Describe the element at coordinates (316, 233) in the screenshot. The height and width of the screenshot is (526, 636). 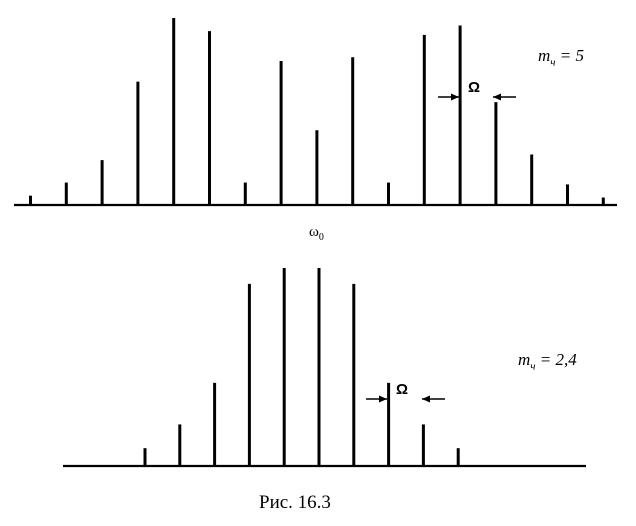
I see `carrier-frequency-label: ω0` at that location.